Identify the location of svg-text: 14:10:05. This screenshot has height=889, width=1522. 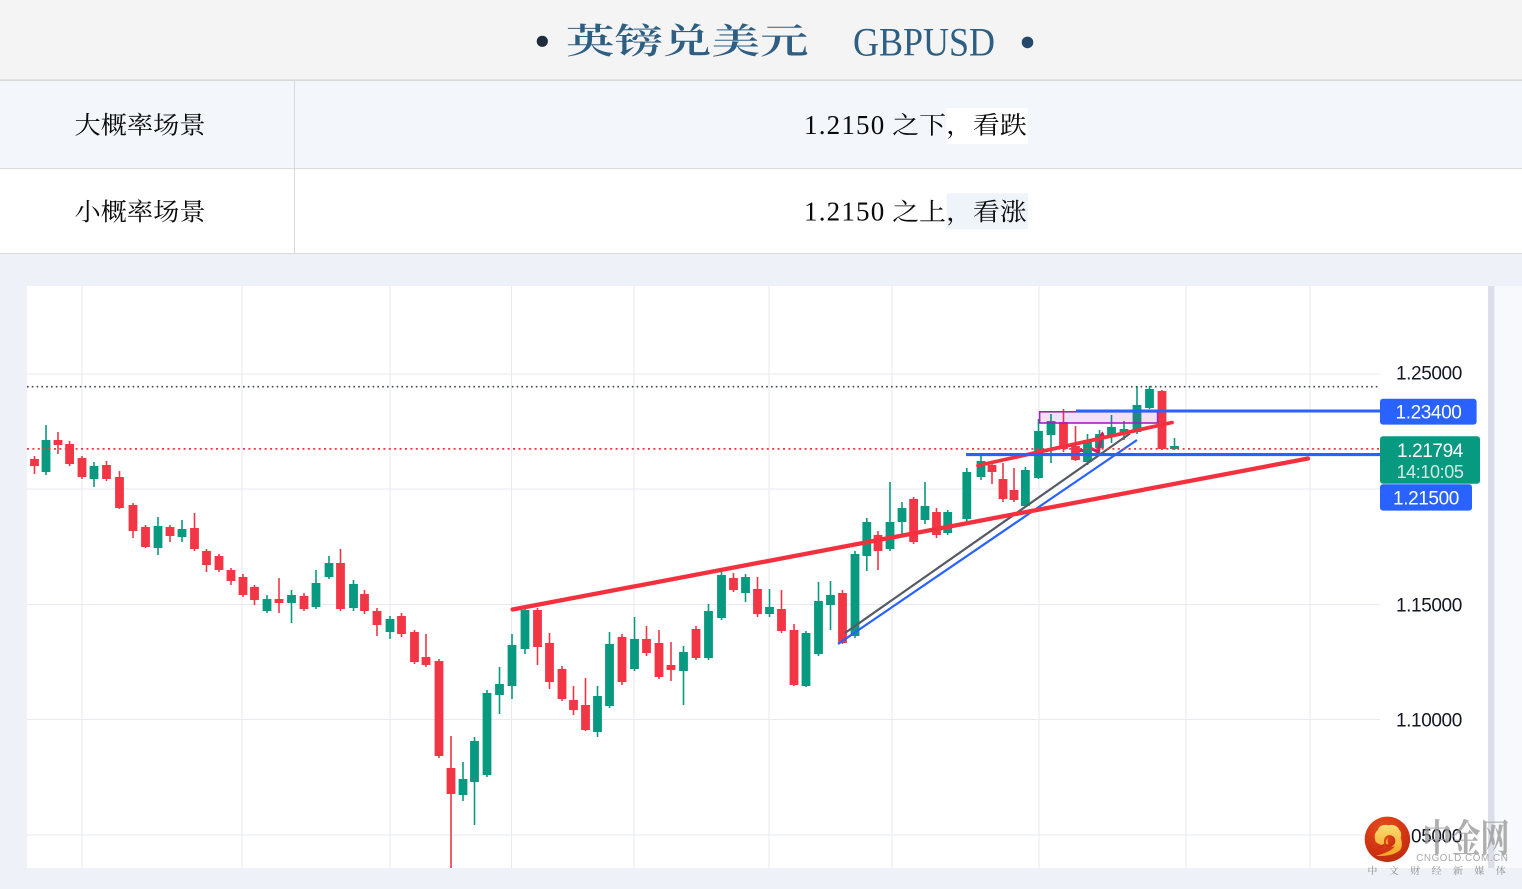
(1430, 472).